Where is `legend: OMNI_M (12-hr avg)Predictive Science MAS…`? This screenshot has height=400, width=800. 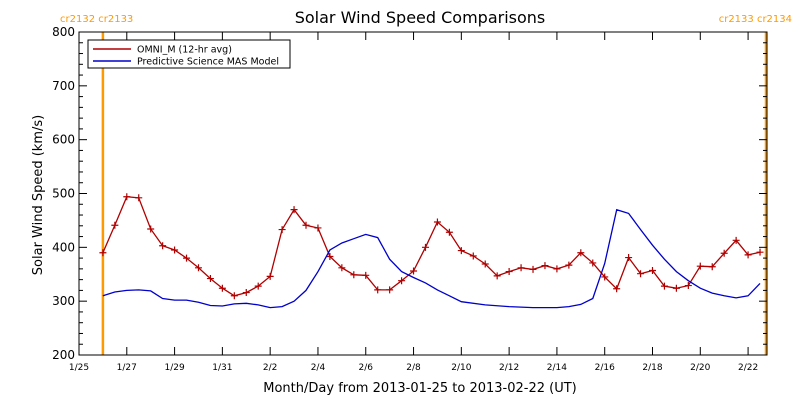
legend: OMNI_M (12-hr avg)Predictive Science MAS… is located at coordinates (189, 54).